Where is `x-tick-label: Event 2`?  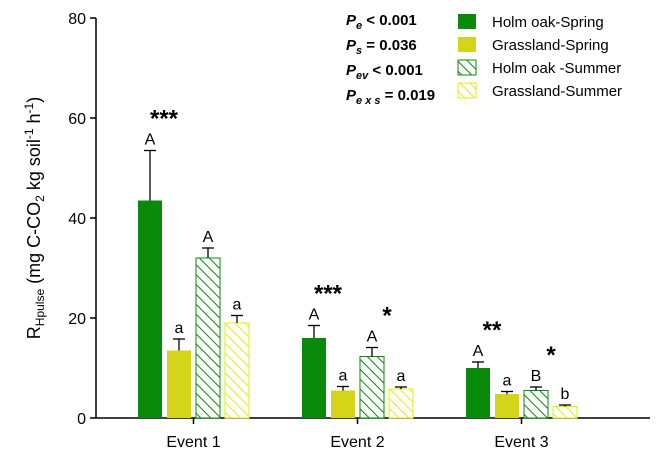 x-tick-label: Event 2 is located at coordinates (357, 442).